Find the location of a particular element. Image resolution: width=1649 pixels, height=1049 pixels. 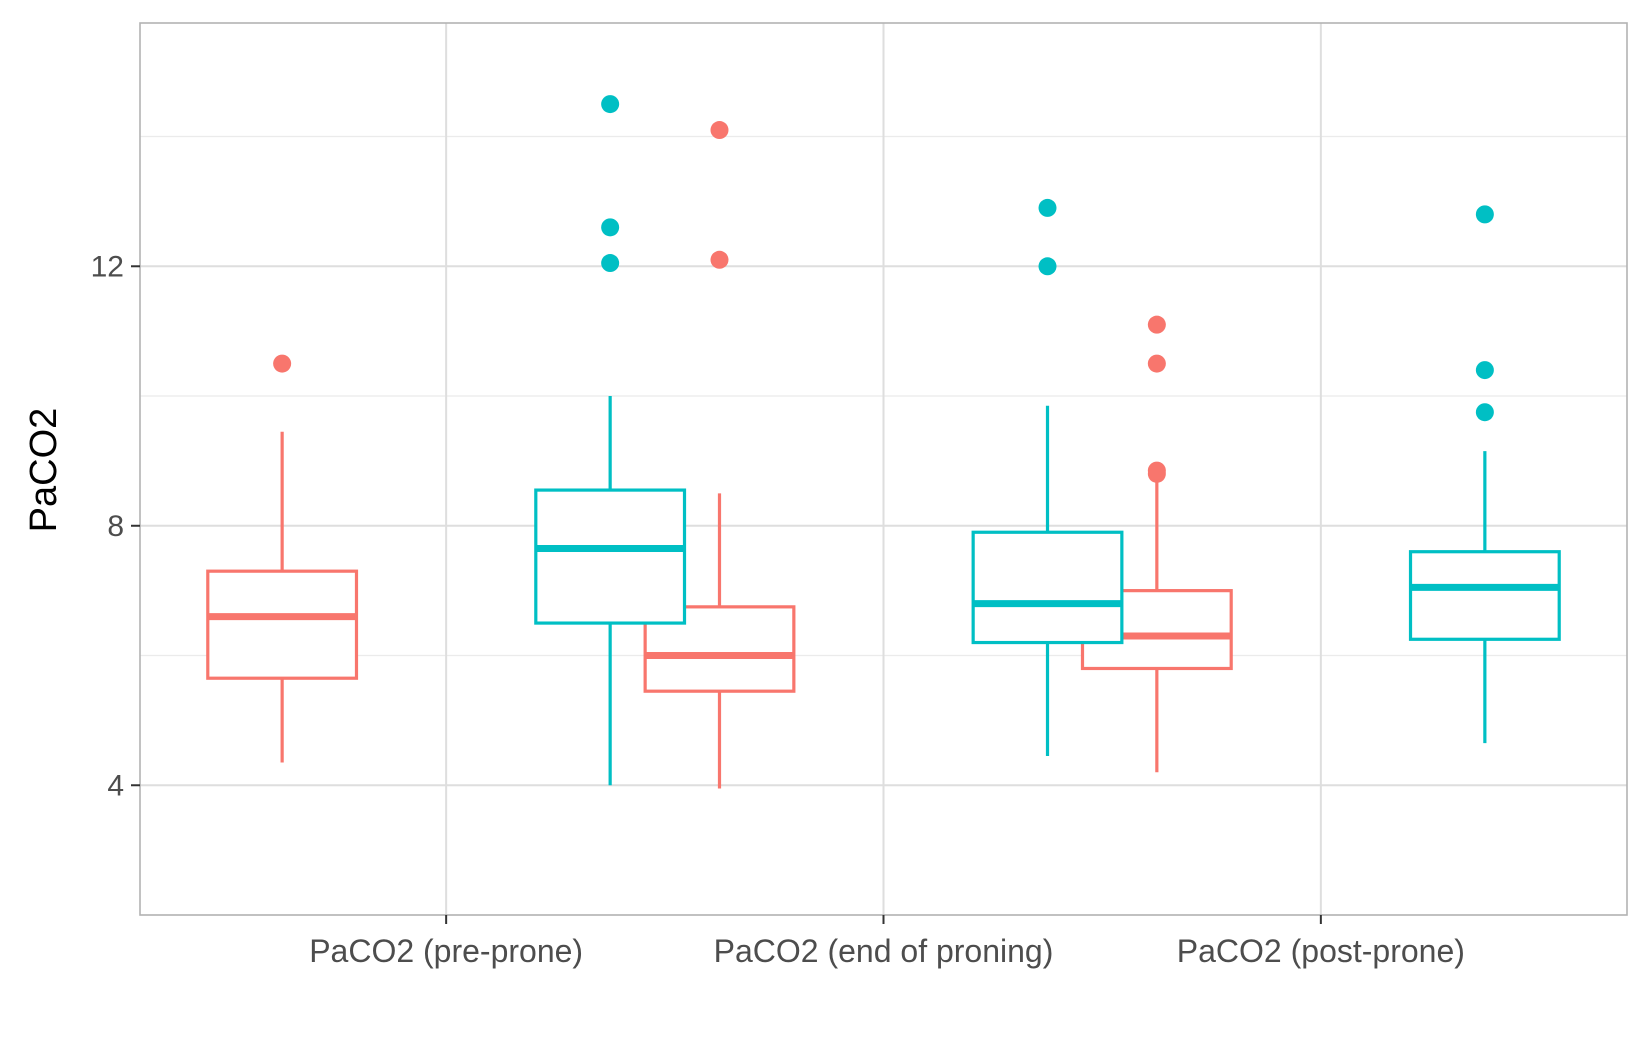

y-tick-label: 4 is located at coordinates (115, 785).